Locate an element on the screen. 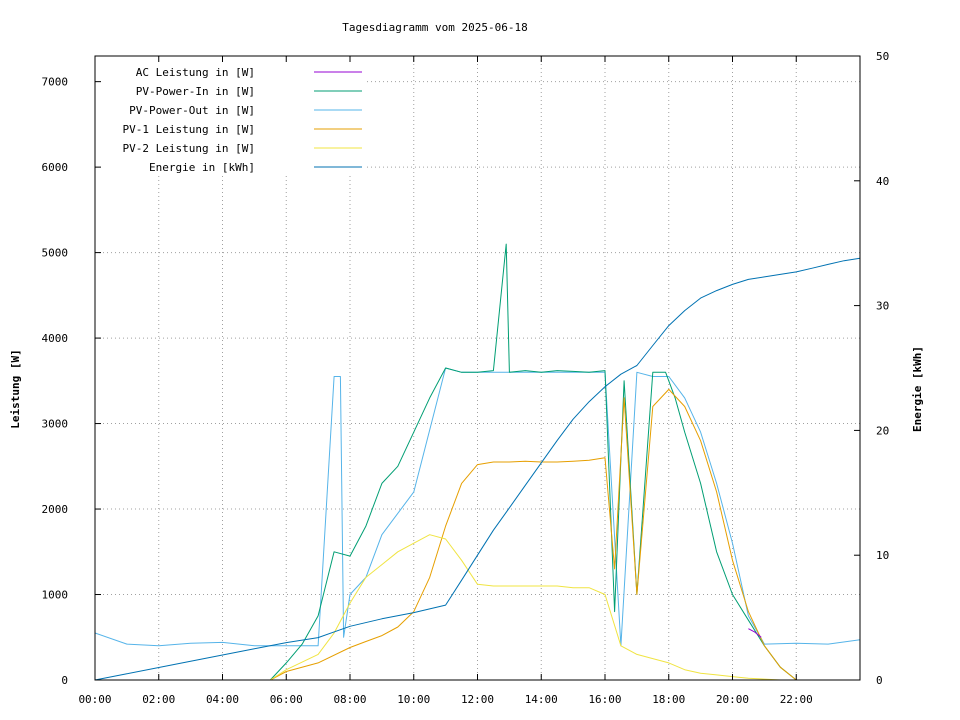 The image size is (960, 720). x-tick-label: 18:00 is located at coordinates (668, 699).